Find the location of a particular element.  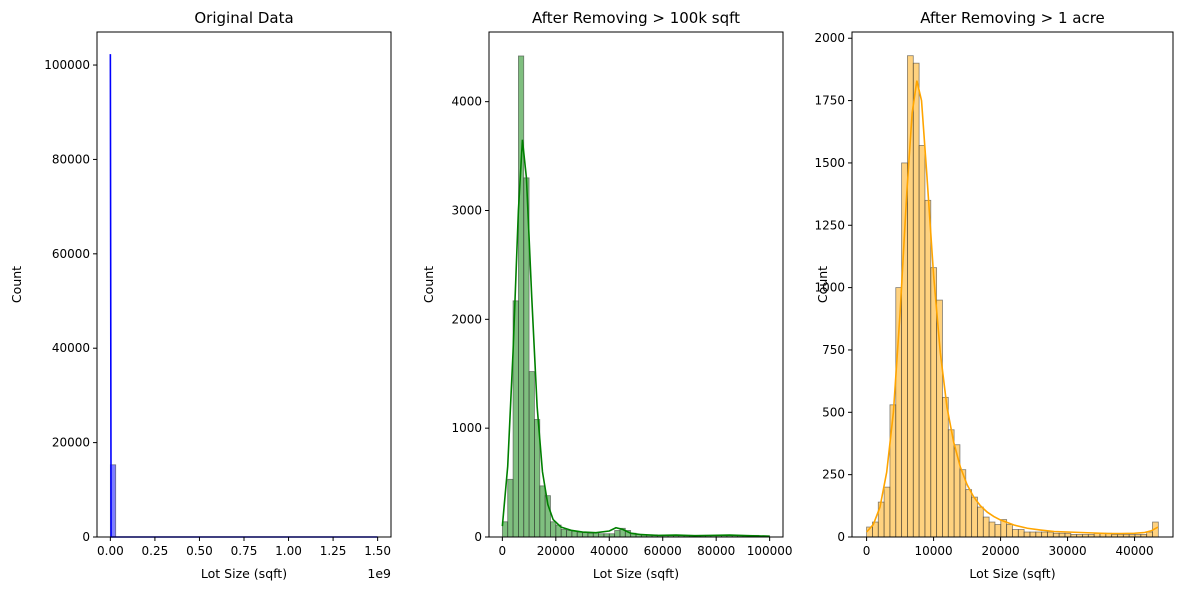

y-tick-label: 3000 is located at coordinates (466, 210).